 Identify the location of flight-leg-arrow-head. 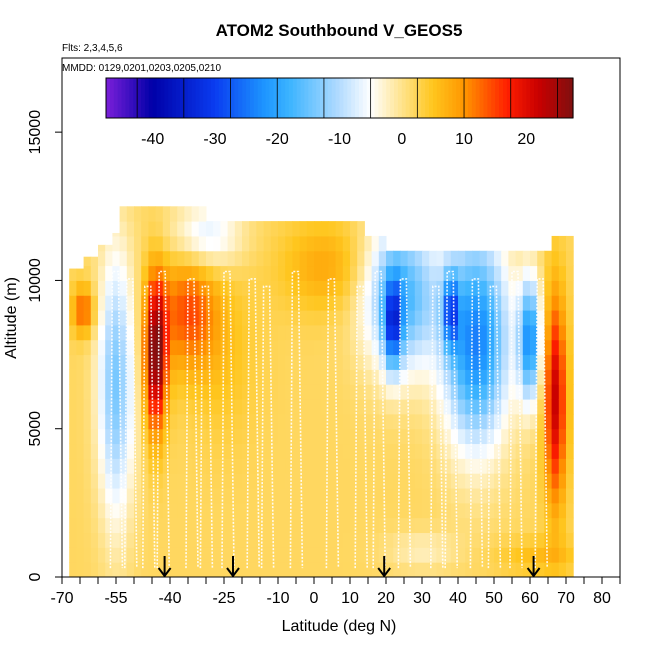
(533, 572).